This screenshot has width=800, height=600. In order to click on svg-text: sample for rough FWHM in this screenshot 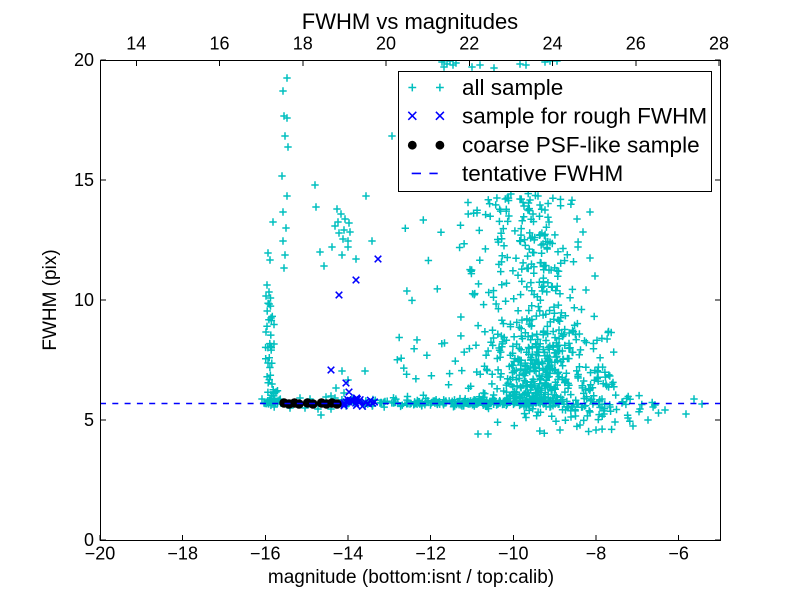, I will do `click(584, 115)`.